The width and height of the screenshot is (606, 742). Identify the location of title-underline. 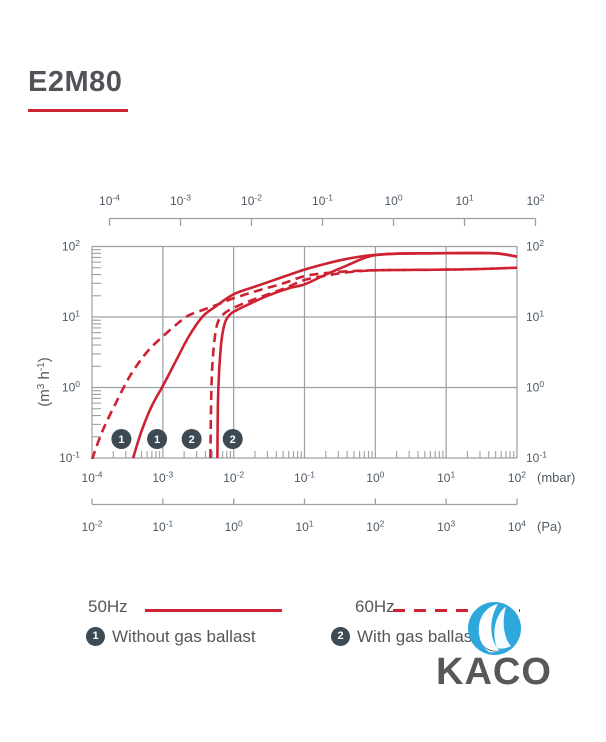
(78, 110).